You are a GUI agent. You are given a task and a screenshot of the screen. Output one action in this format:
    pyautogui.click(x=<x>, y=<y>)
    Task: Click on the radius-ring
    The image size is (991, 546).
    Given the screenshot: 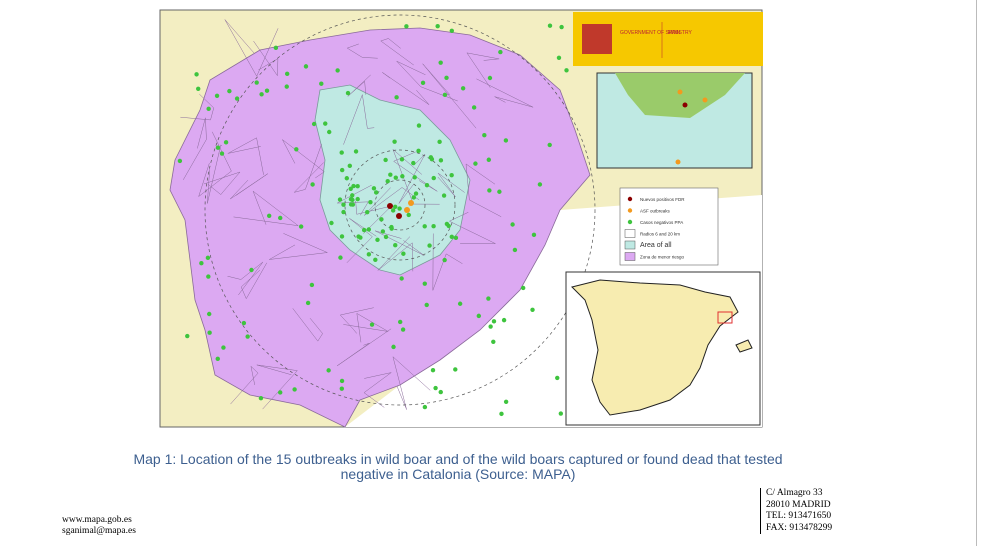 What is the action you would take?
    pyautogui.click(x=400, y=205)
    